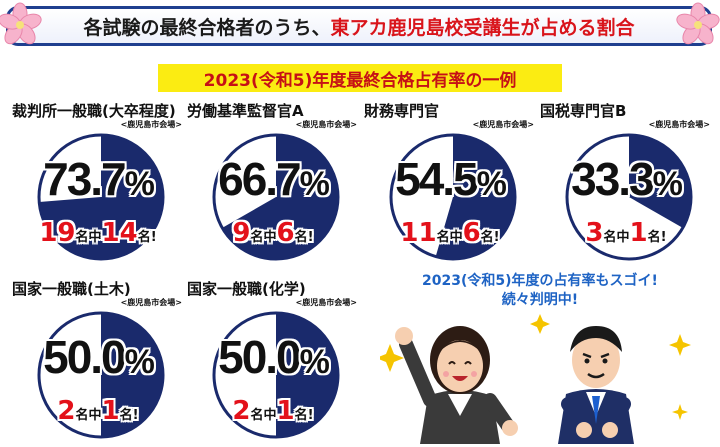  Describe the element at coordinates (540, 281) in the screenshot. I see `cheer-line1: 2023(令和5)年度の占有率もスゴイ!` at that location.